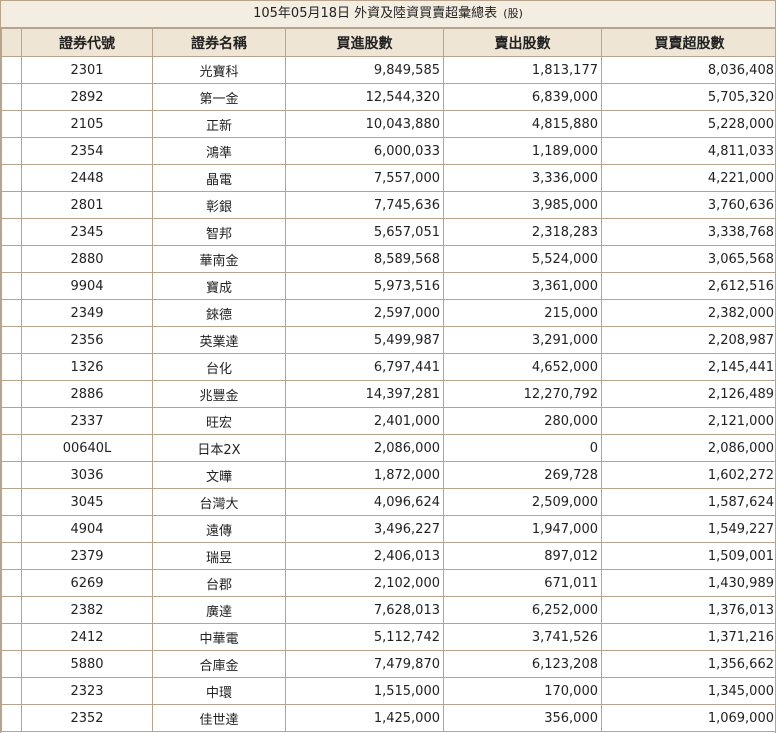 Image resolution: width=778 pixels, height=733 pixels. I want to click on header-net-shares: 買賣超股數, so click(688, 42).